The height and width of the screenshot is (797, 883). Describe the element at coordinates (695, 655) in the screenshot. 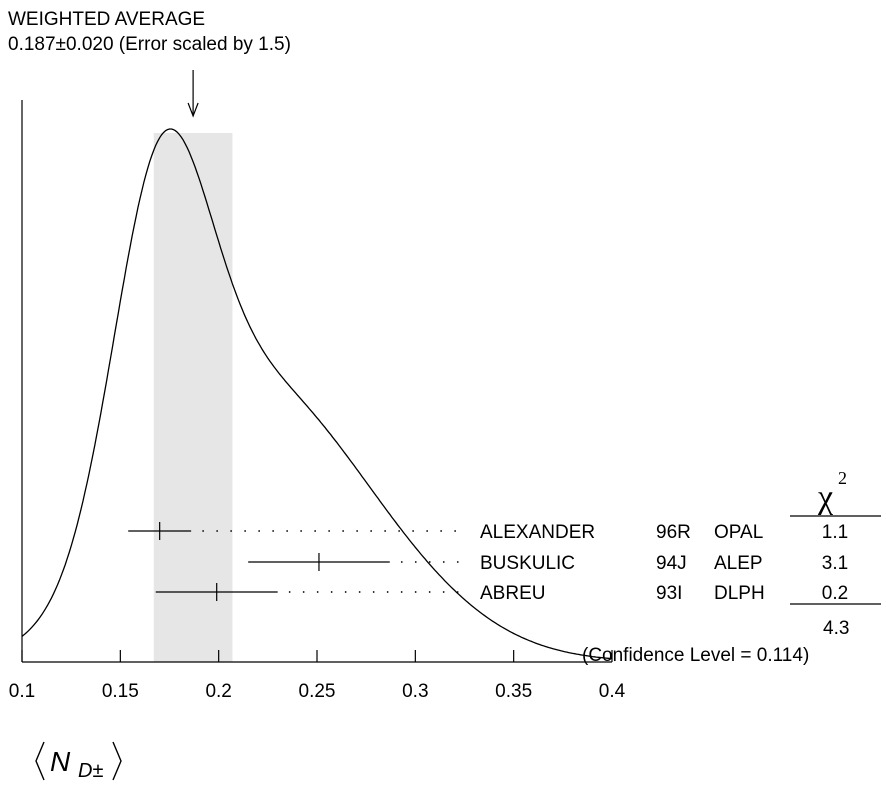

I see `confidence-level: (Confidence Level = 0.114)` at that location.